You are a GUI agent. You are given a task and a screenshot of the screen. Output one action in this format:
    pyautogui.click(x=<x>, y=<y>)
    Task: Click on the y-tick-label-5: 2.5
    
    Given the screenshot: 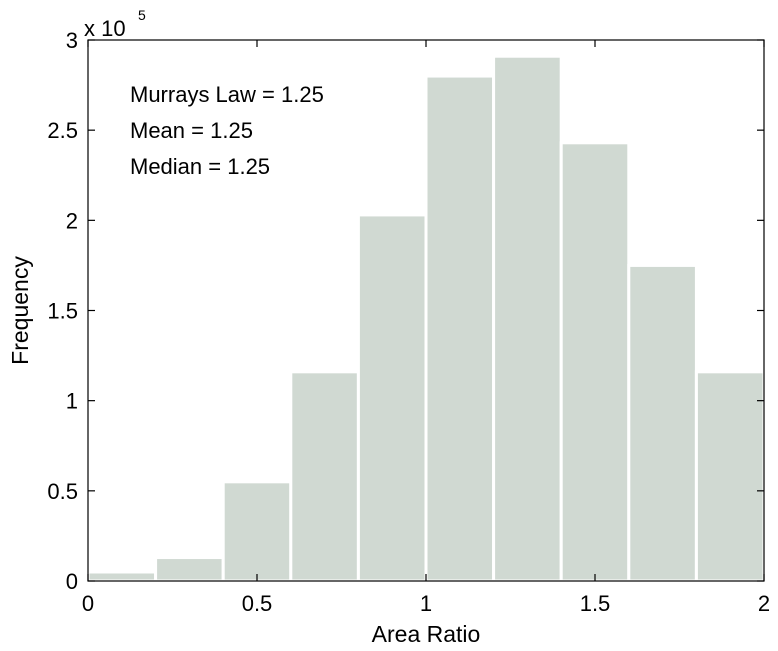 What is the action you would take?
    pyautogui.click(x=62, y=130)
    